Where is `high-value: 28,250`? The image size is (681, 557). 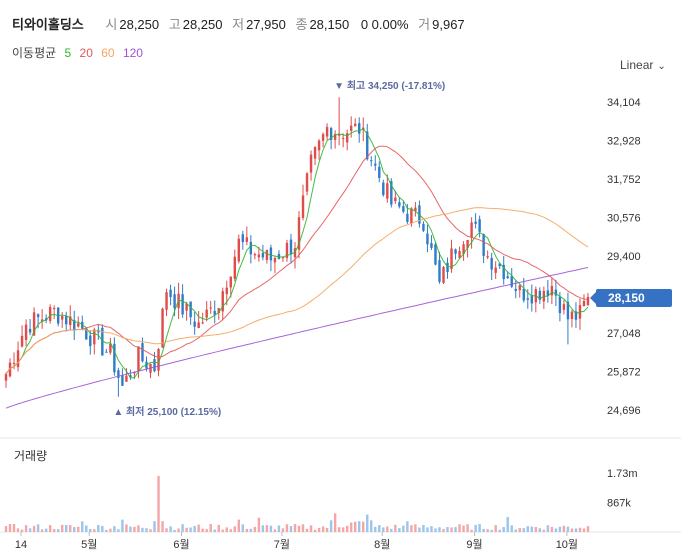
high-value: 28,250 is located at coordinates (202, 24).